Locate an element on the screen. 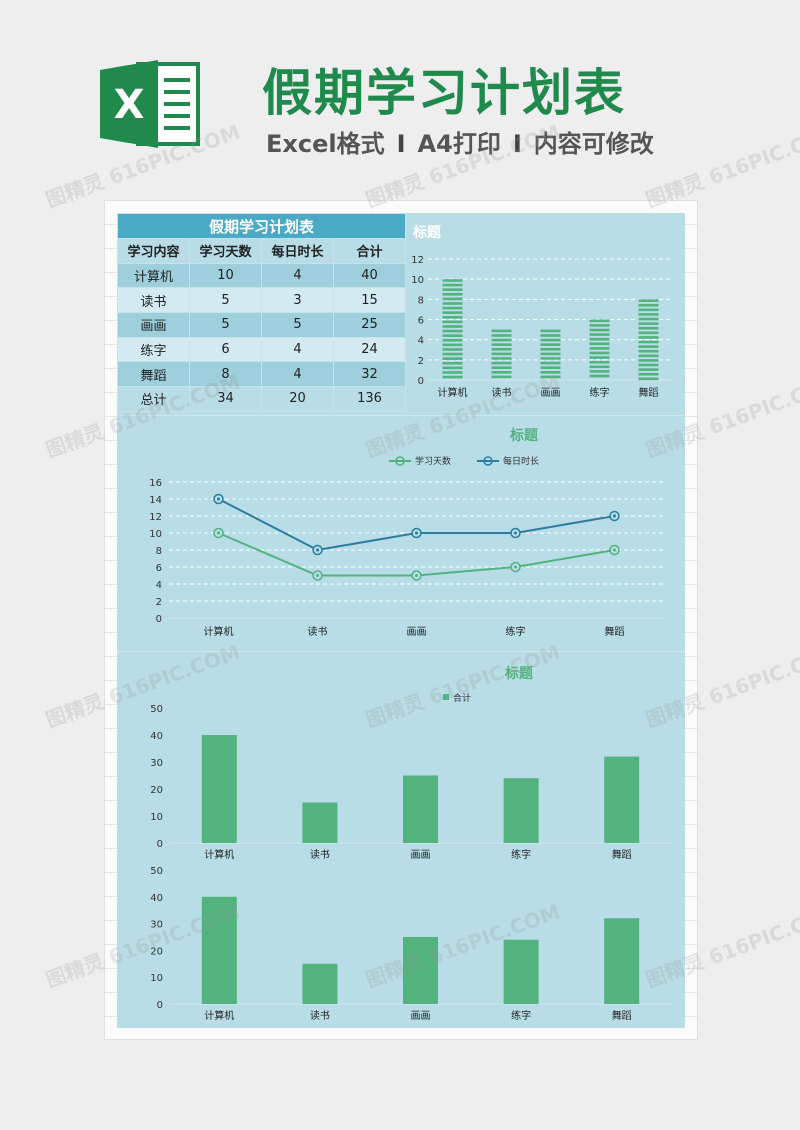  table-cell: 40 is located at coordinates (369, 275).